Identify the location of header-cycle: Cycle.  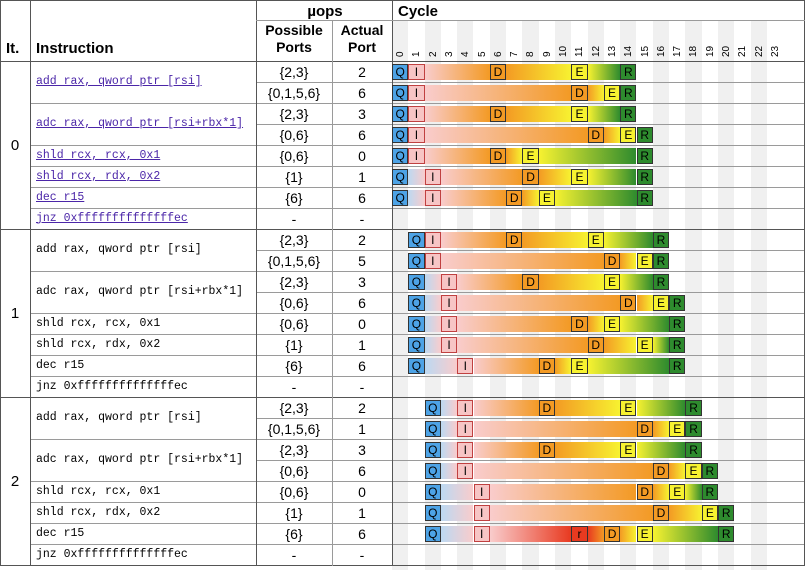
(418, 11).